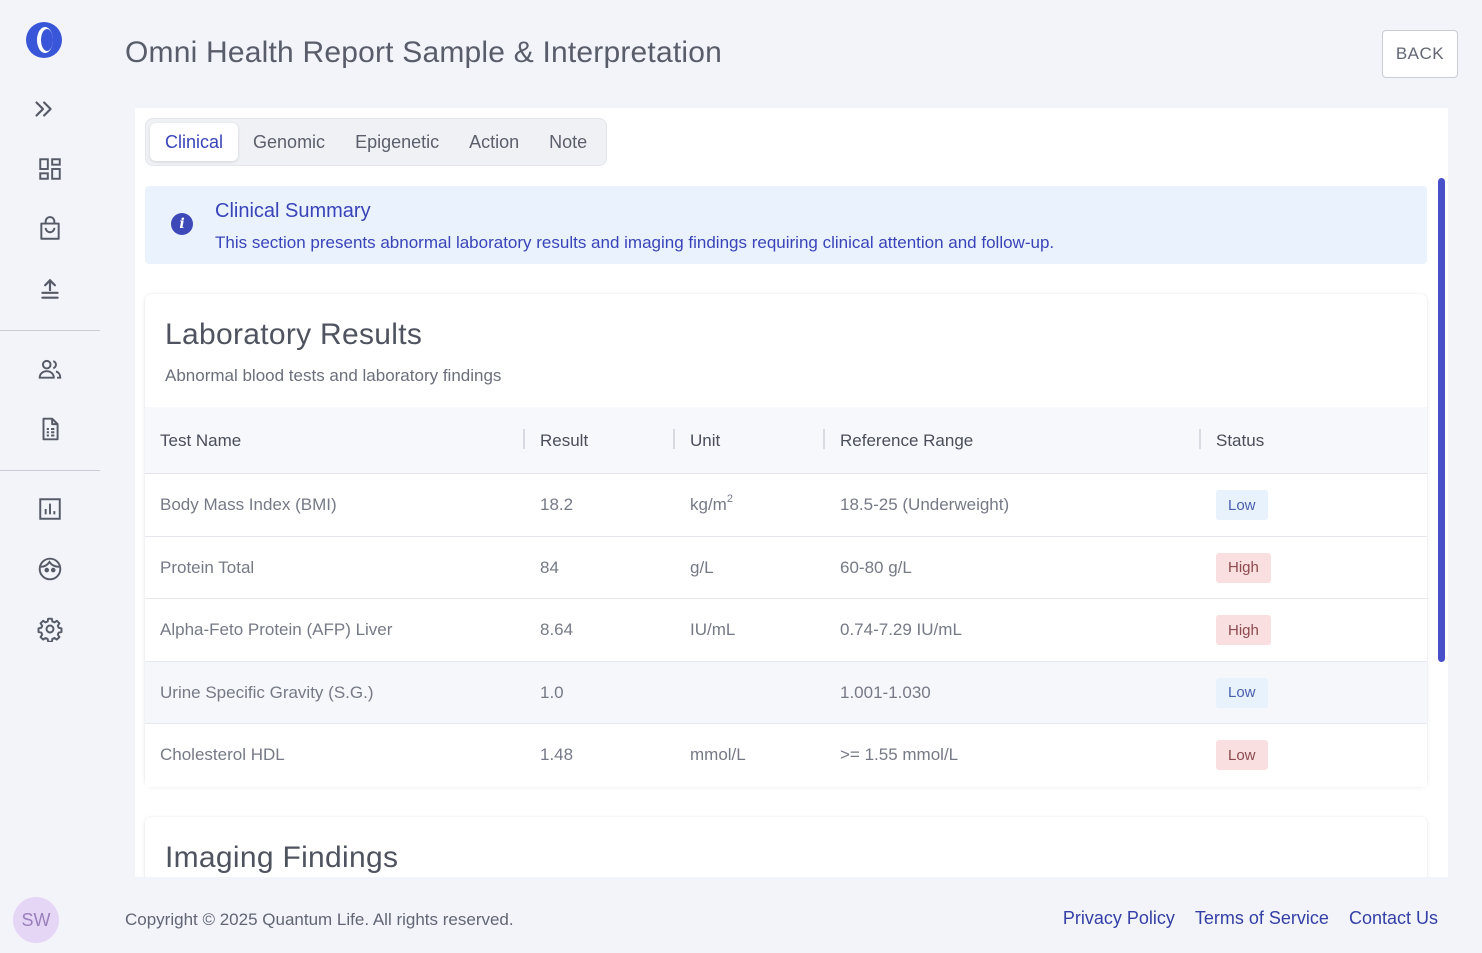  I want to click on cell-result: 8.64, so click(557, 629).